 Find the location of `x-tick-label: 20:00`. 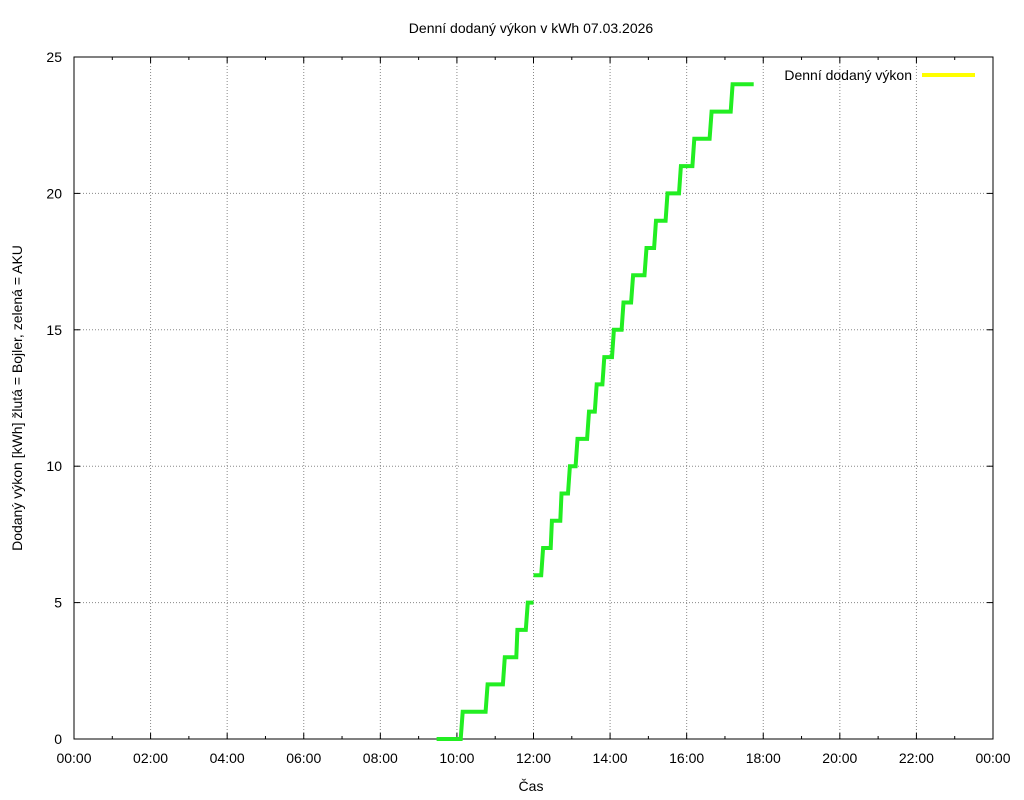

x-tick-label: 20:00 is located at coordinates (839, 758).